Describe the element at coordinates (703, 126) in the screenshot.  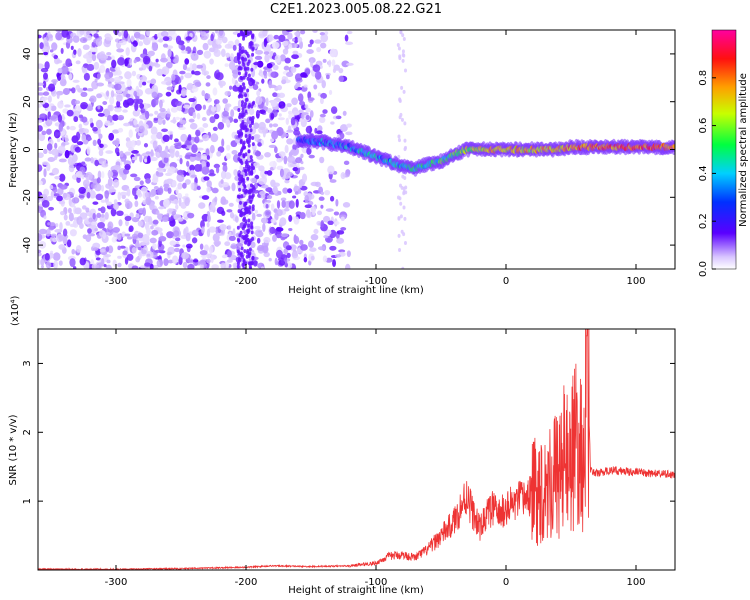
I see `colorbar-tick-label: 0.6` at that location.